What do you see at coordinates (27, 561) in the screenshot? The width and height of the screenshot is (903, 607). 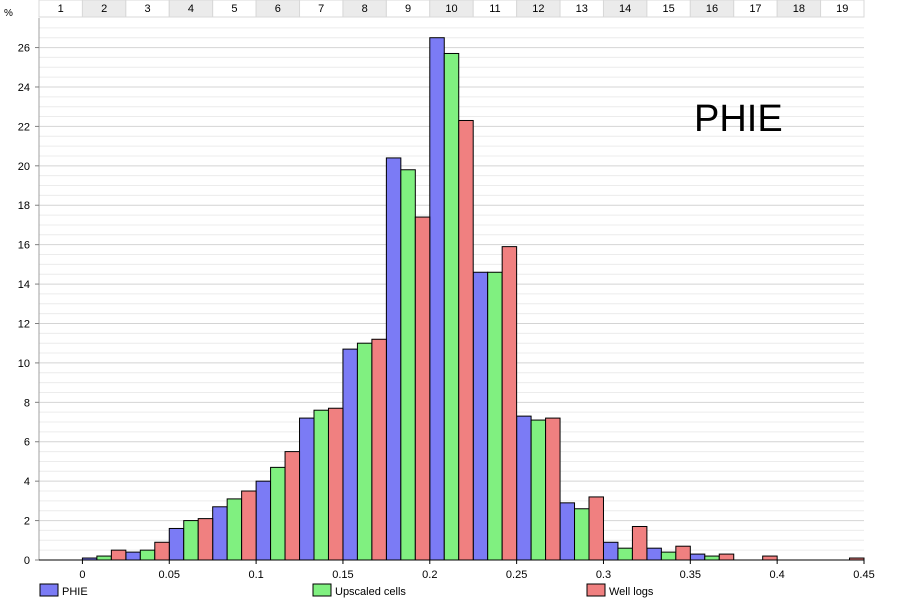 I see `y-tick-label: 0` at bounding box center [27, 561].